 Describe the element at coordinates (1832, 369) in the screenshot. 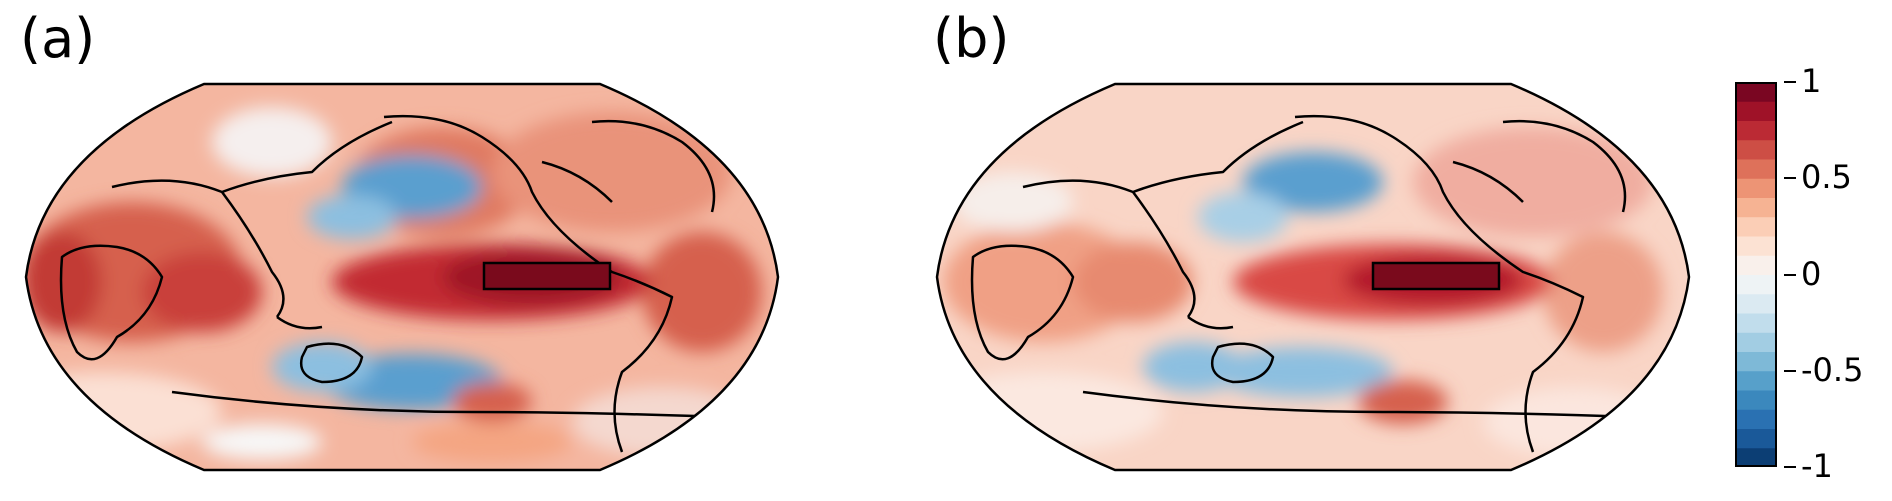

I see `colorbar-tick-label: -0.5` at that location.